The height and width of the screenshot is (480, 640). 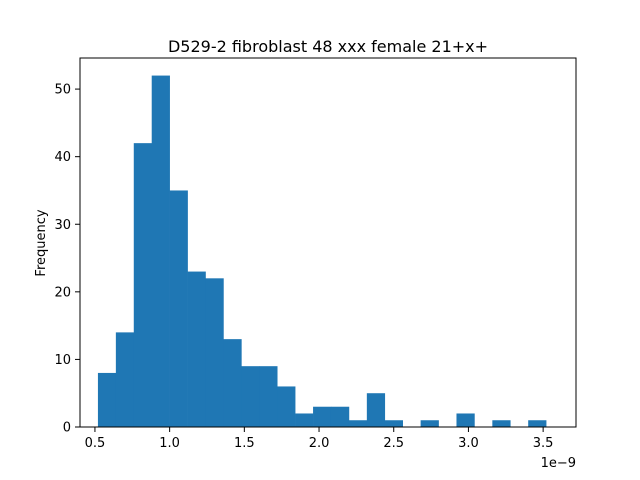 I want to click on x-tick-label: 0.5, so click(x=95, y=443).